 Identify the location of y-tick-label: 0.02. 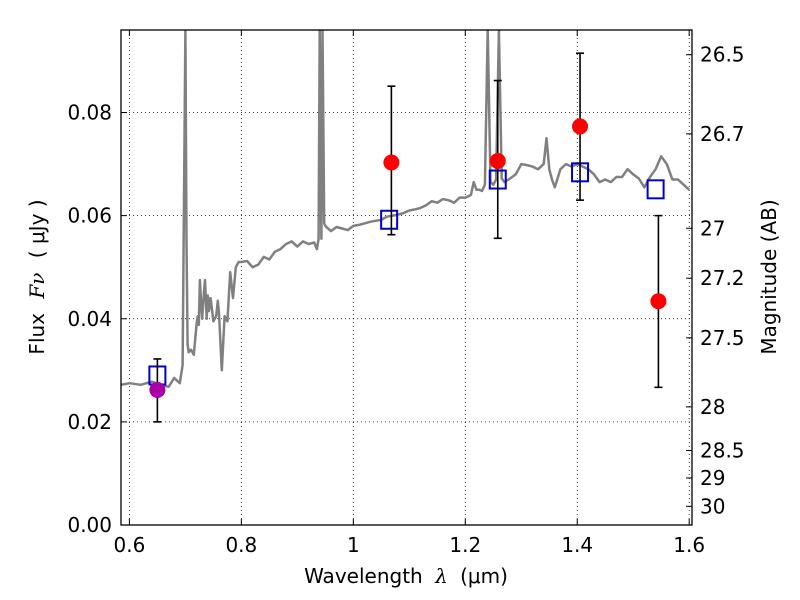
(89, 422).